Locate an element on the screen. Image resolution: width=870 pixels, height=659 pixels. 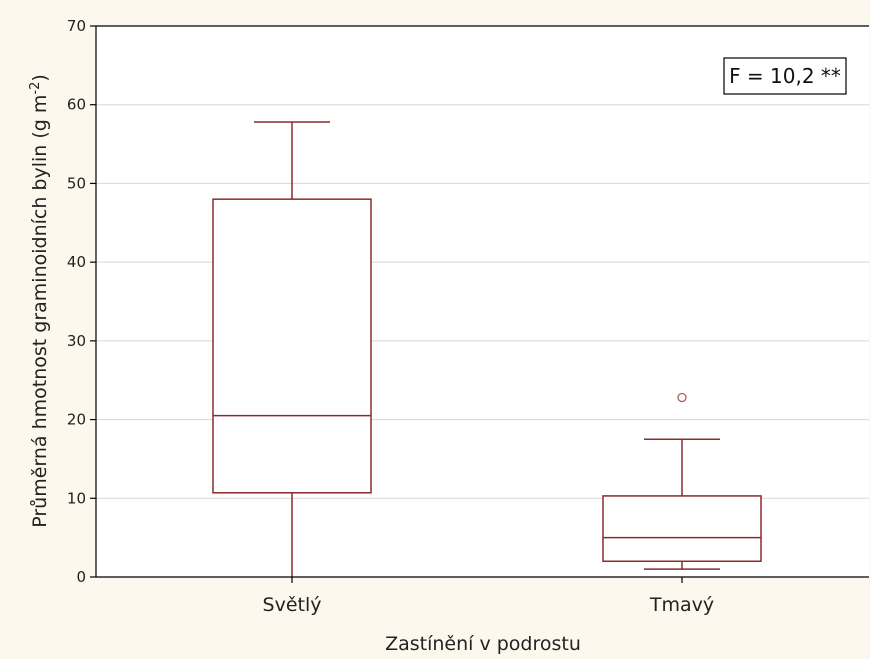
x-axis-title: Zastínění v podrostu is located at coordinates (483, 644).